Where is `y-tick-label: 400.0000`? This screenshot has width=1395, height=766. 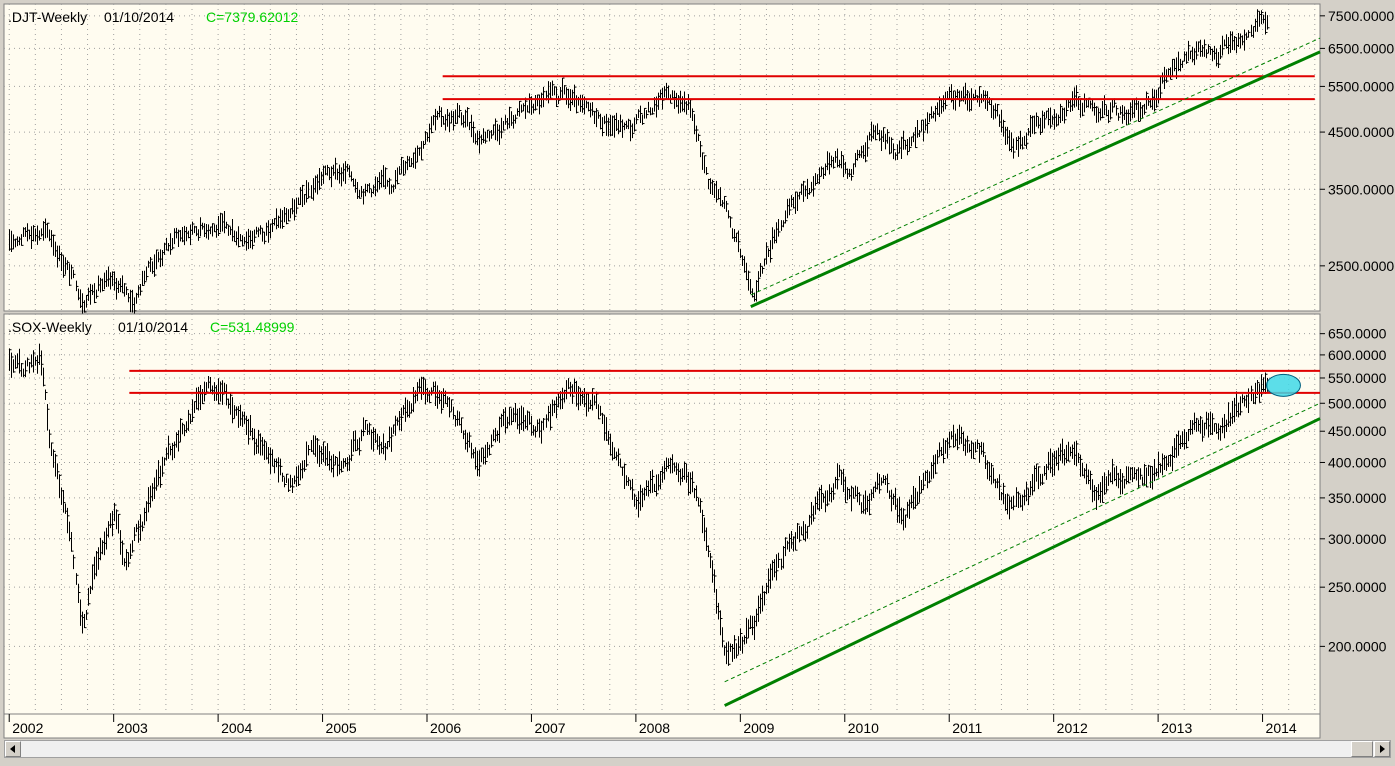
y-tick-label: 400.0000 is located at coordinates (1357, 462).